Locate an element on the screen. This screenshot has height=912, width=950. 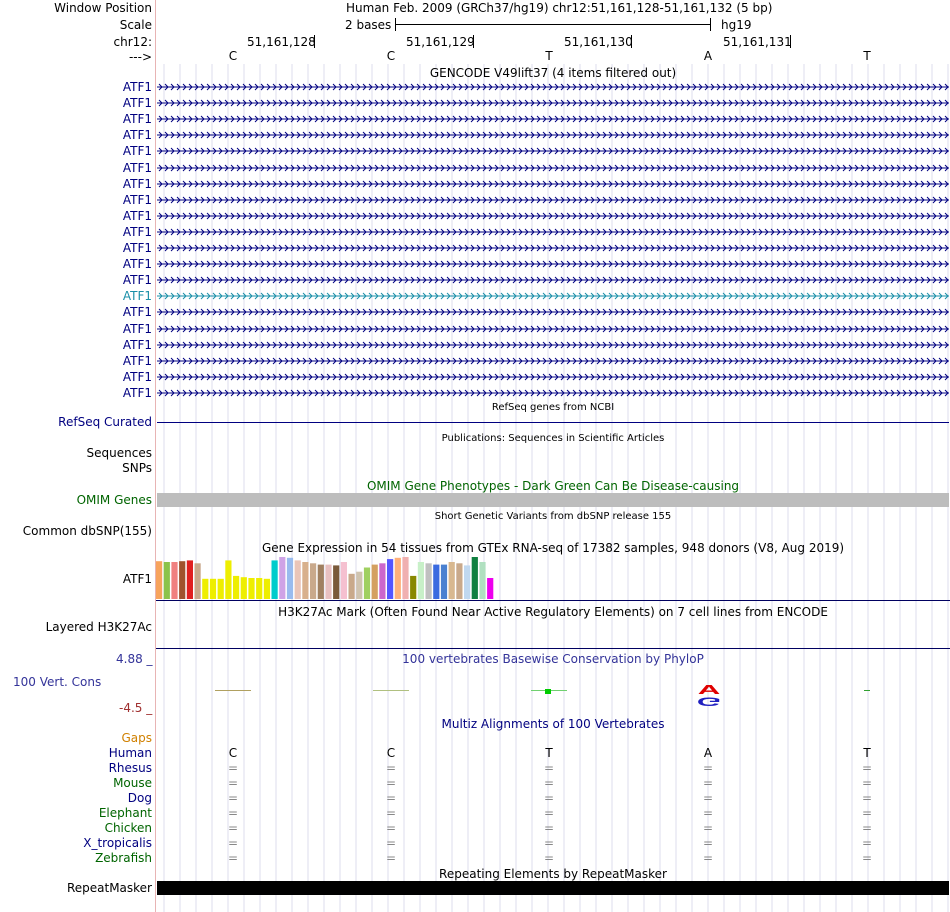
gencode-title: GENCODE V49lift37 (4 items filtered out) is located at coordinates (553, 73).